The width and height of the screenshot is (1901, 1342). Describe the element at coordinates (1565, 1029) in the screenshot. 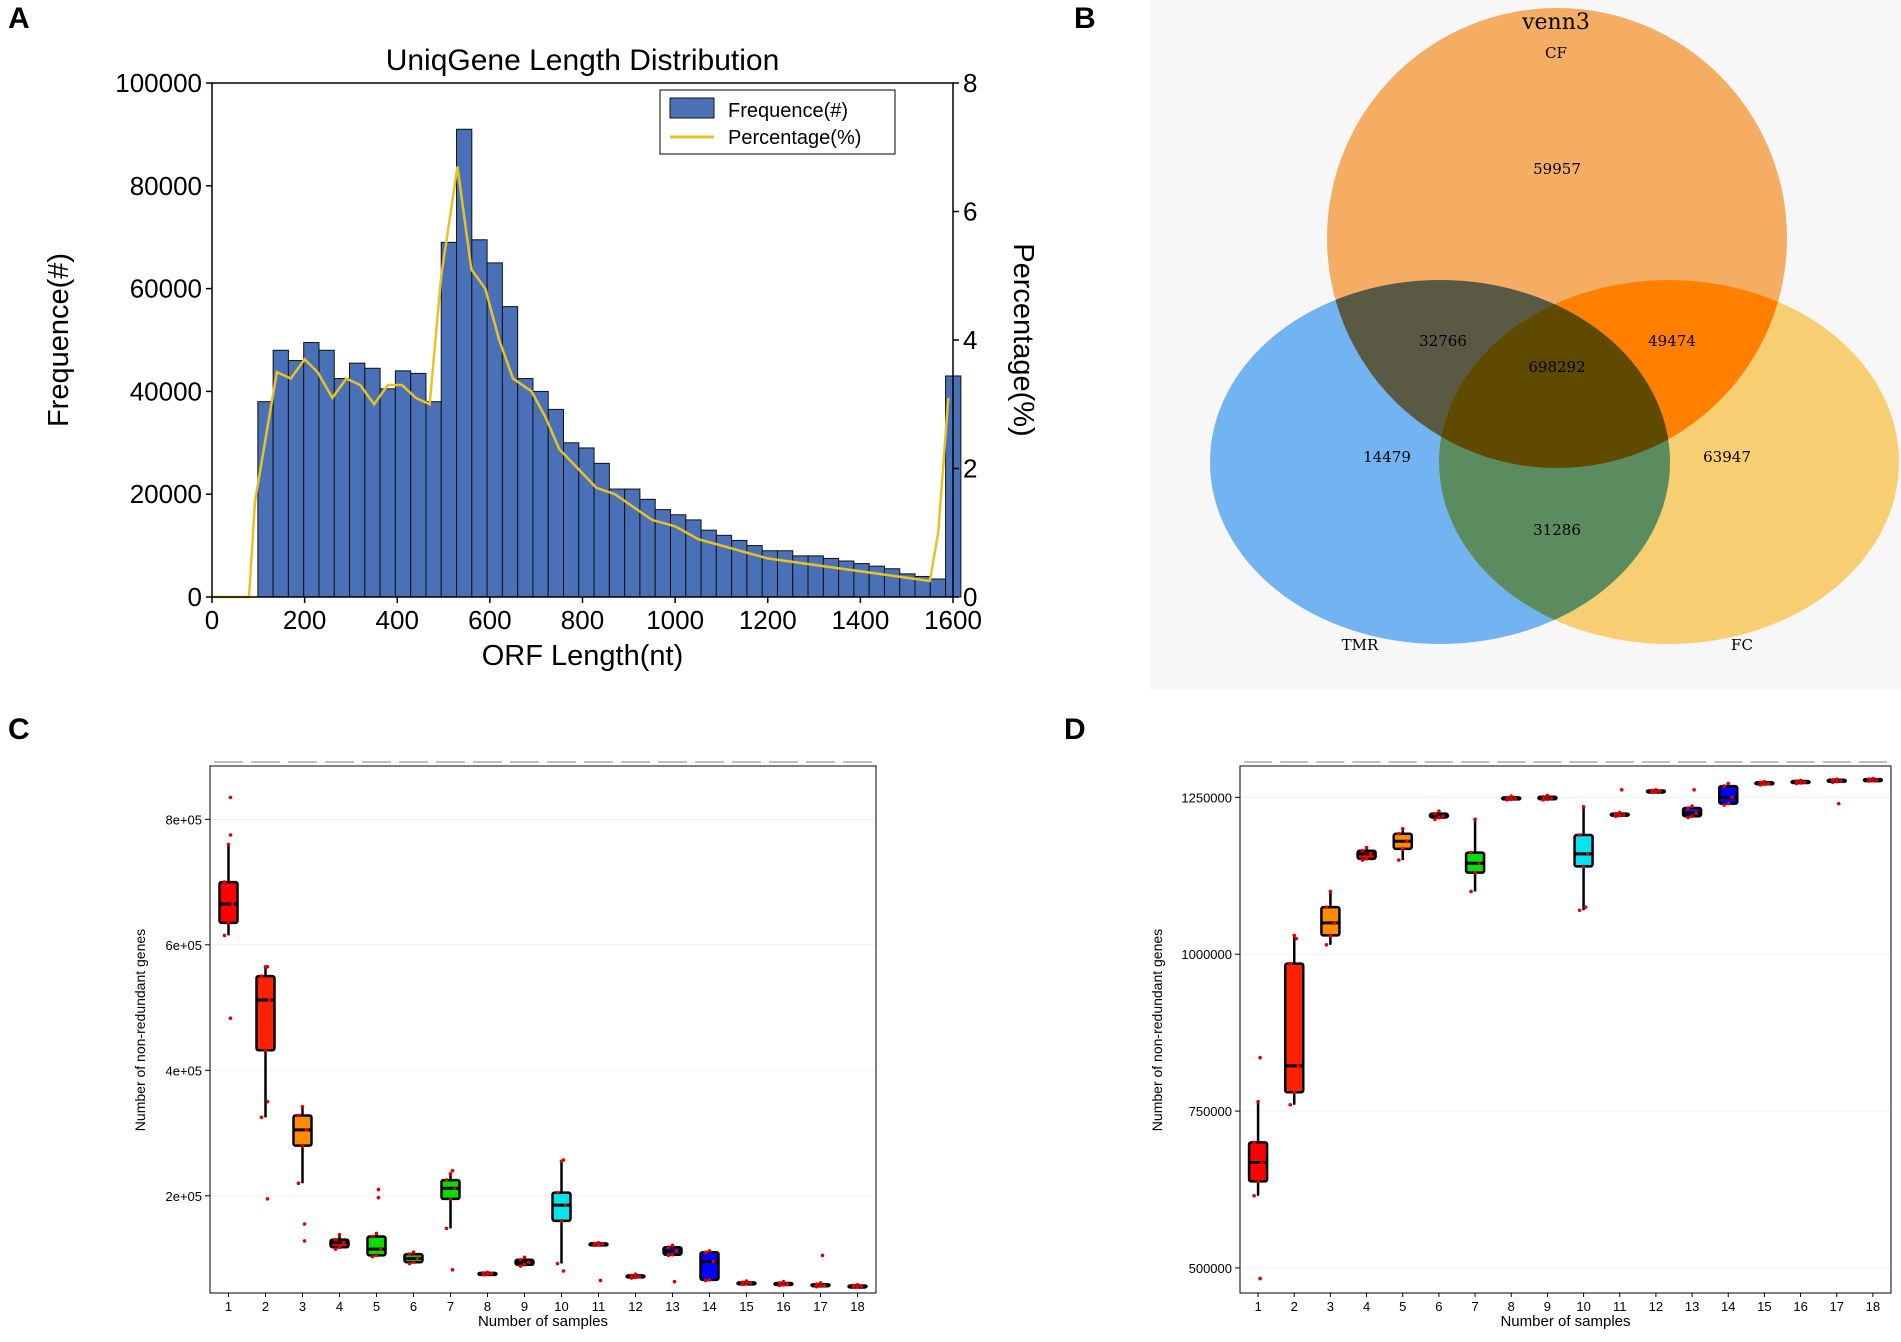

I see `plot-frame` at that location.